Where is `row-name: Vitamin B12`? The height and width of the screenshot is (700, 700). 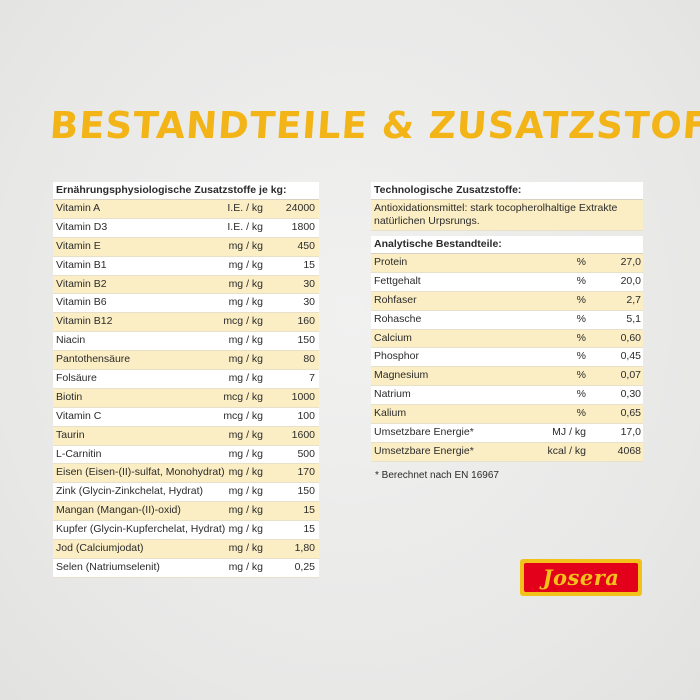
row-name: Vitamin B12 is located at coordinates (84, 321).